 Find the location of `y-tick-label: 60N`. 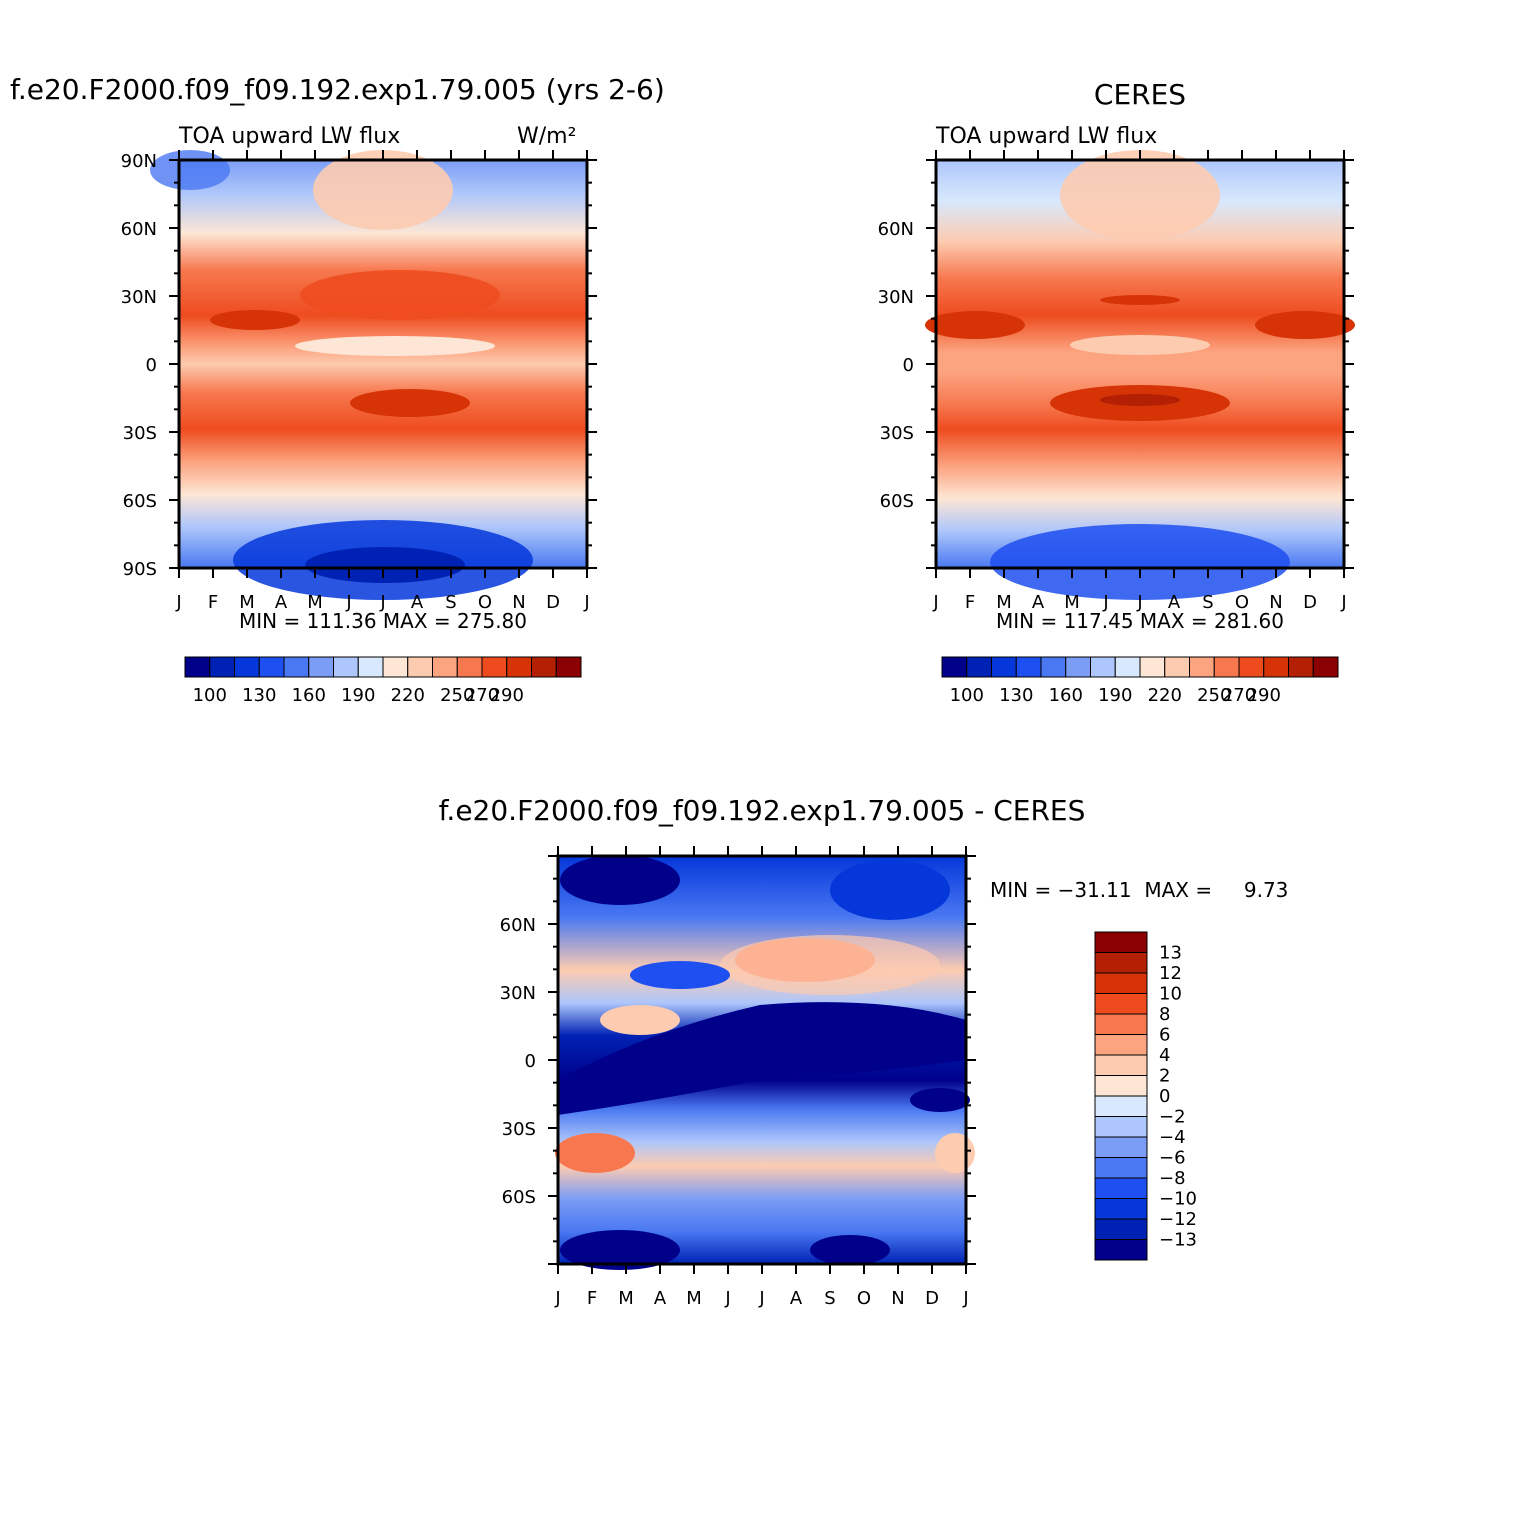

y-tick-label: 60N is located at coordinates (518, 925).